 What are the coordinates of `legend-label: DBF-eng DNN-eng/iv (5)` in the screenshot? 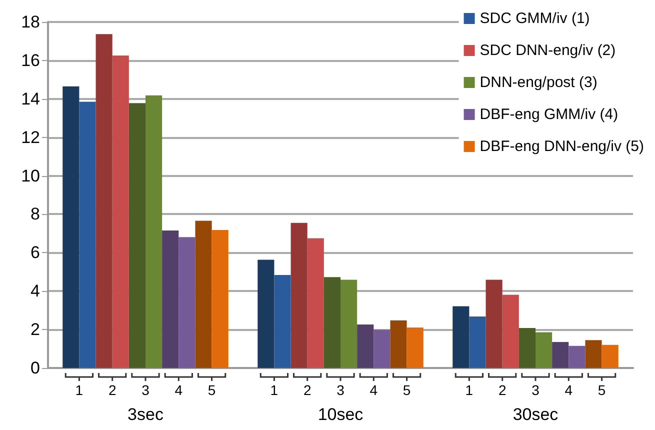 It's located at (562, 146).